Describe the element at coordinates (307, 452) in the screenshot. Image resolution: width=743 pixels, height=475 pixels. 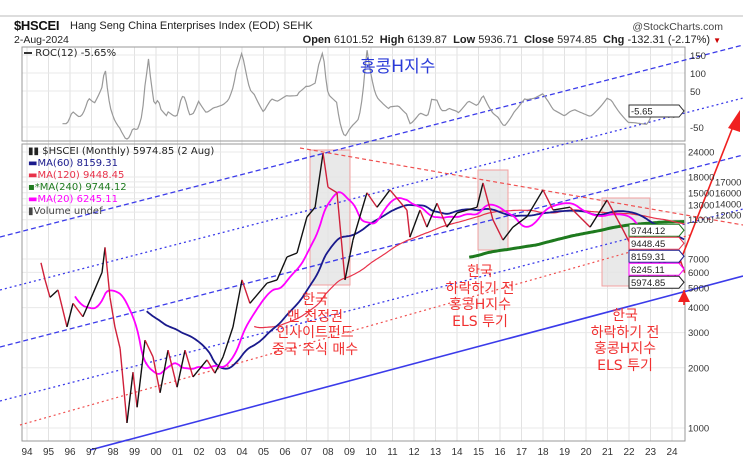
I see `x-tick-label: 07` at that location.